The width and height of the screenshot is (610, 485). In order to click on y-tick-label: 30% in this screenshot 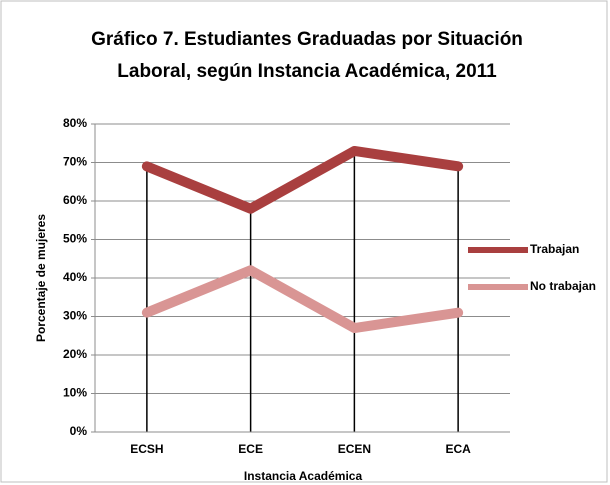, I will do `click(75, 316)`.